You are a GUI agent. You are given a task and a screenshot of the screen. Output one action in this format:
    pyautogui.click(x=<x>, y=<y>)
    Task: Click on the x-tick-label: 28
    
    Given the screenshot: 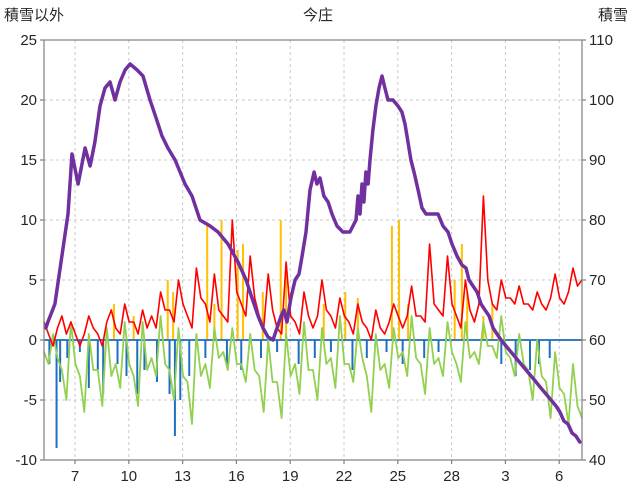 What is the action you would take?
    pyautogui.click(x=451, y=476)
    